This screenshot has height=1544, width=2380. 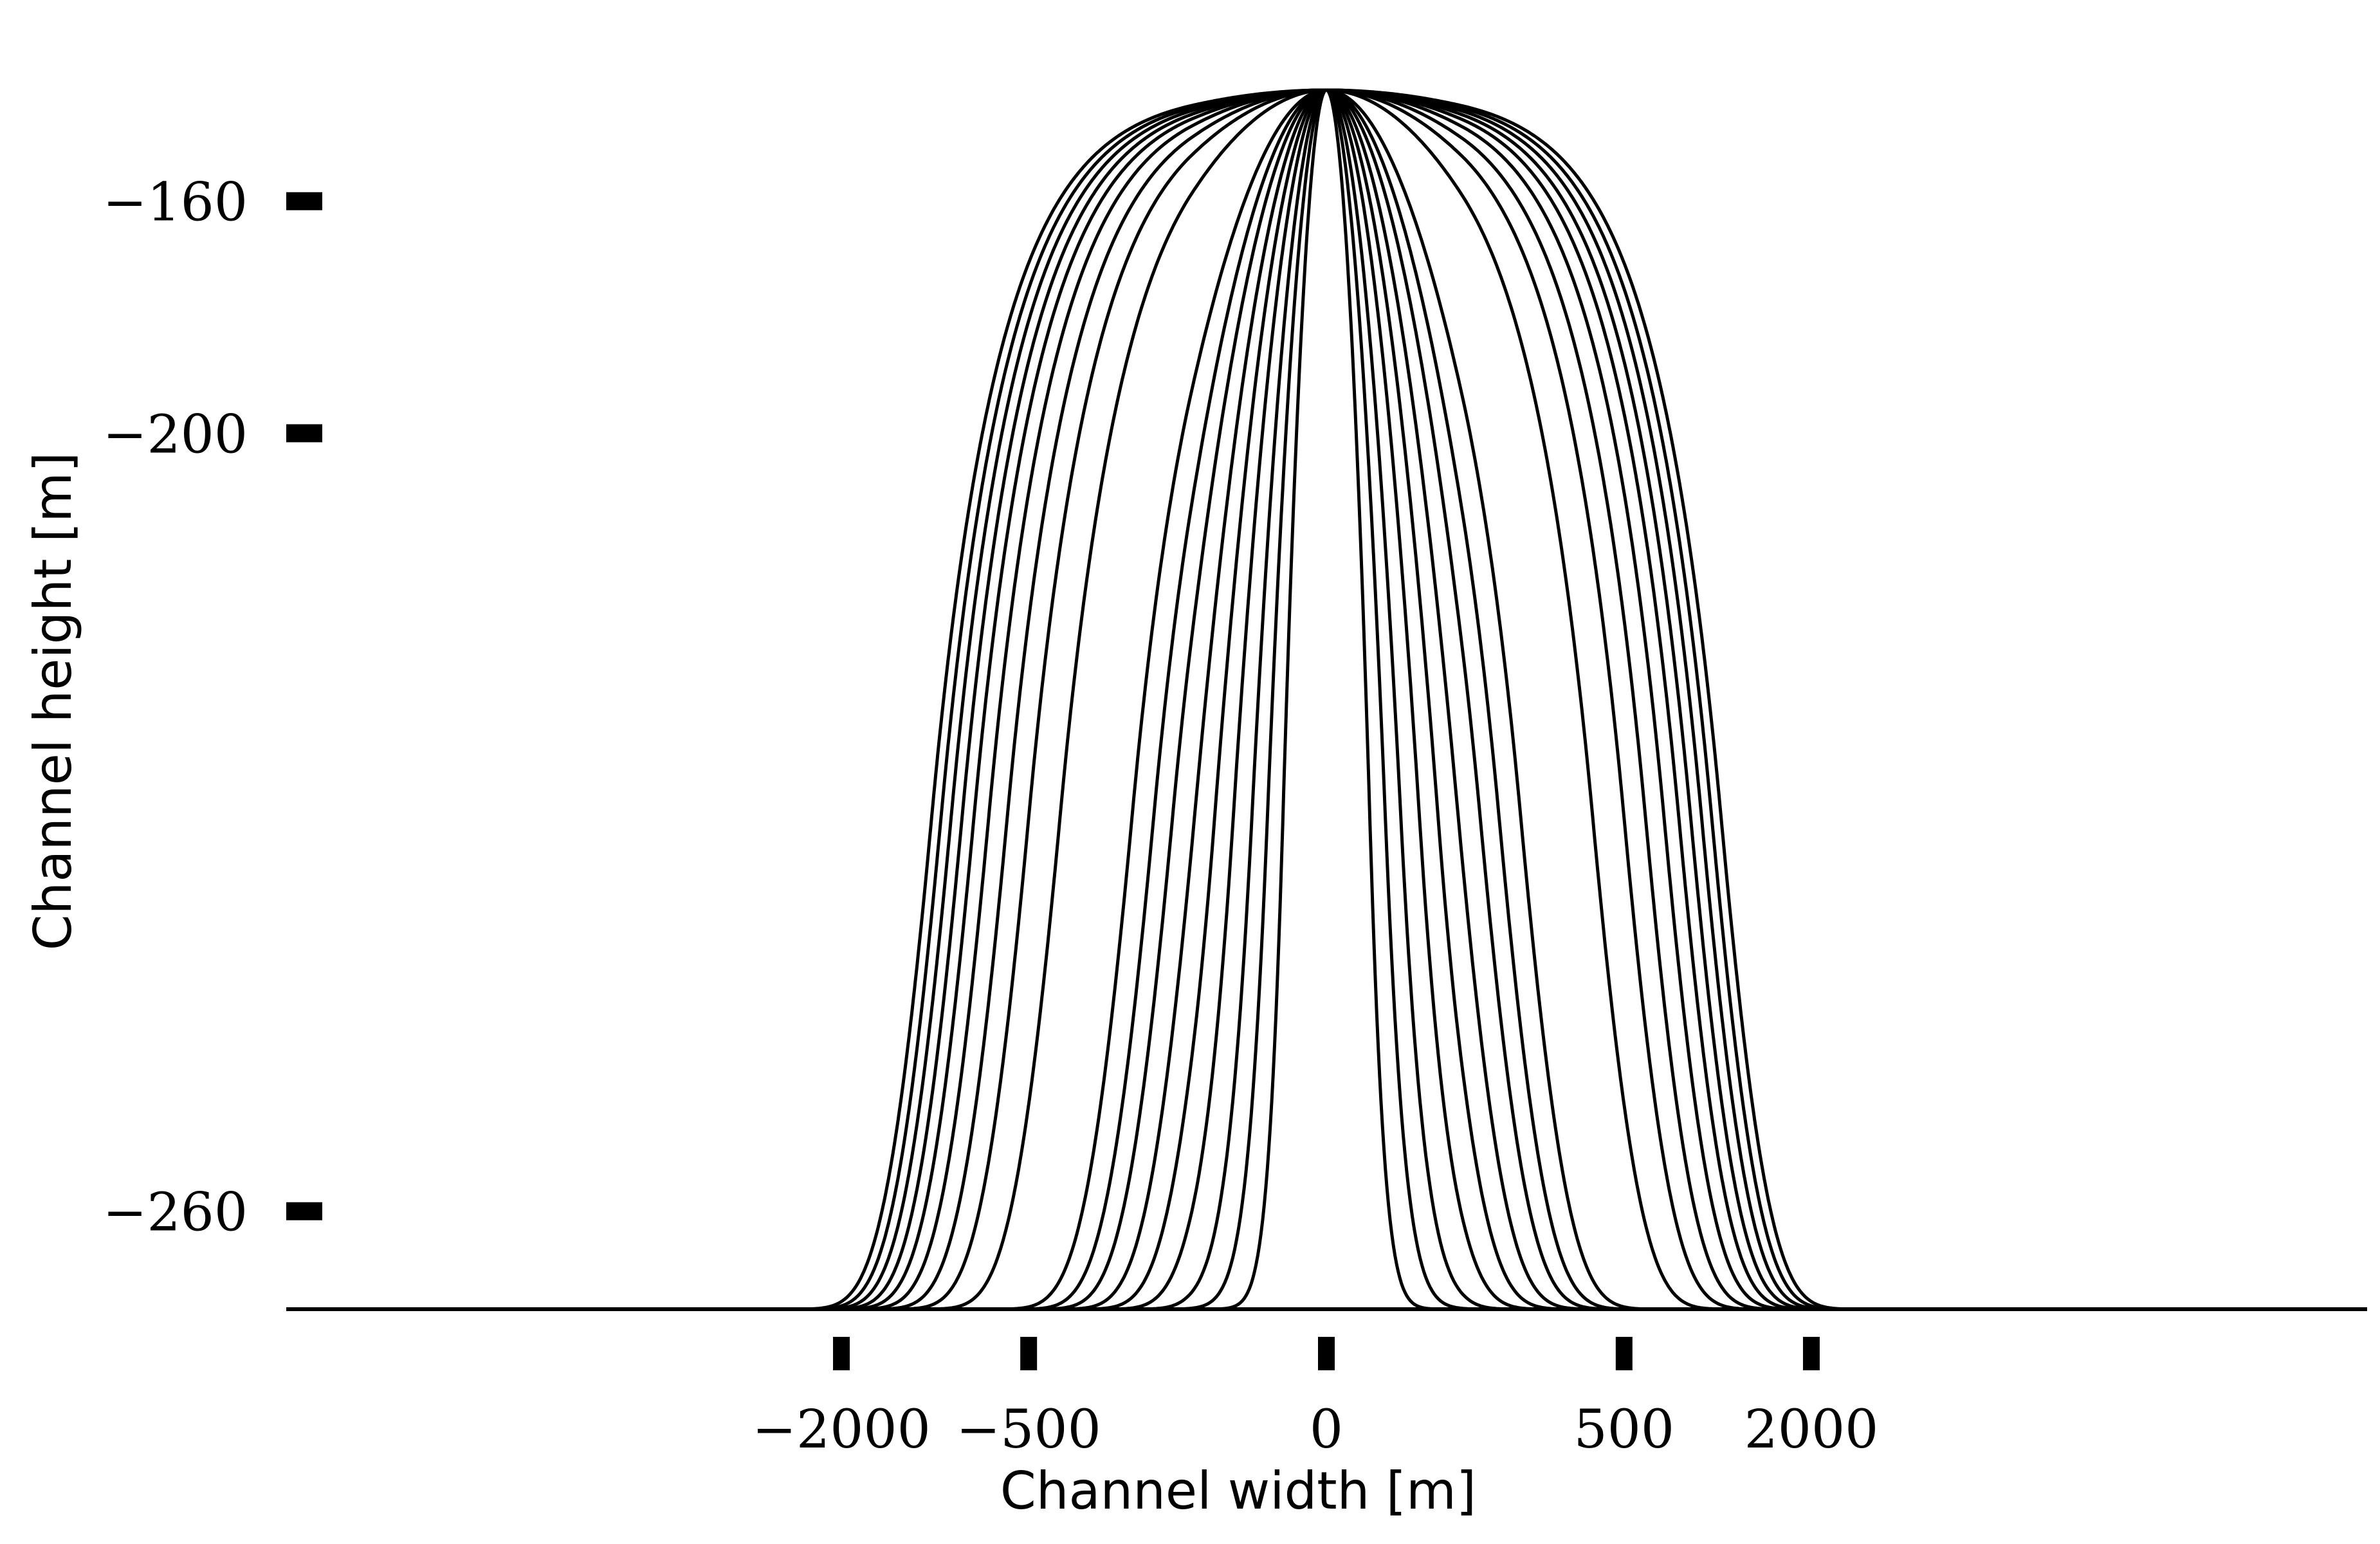 I want to click on x-axis-ticks: −2000 −500 0 500 2000, so click(x=1315, y=1398).